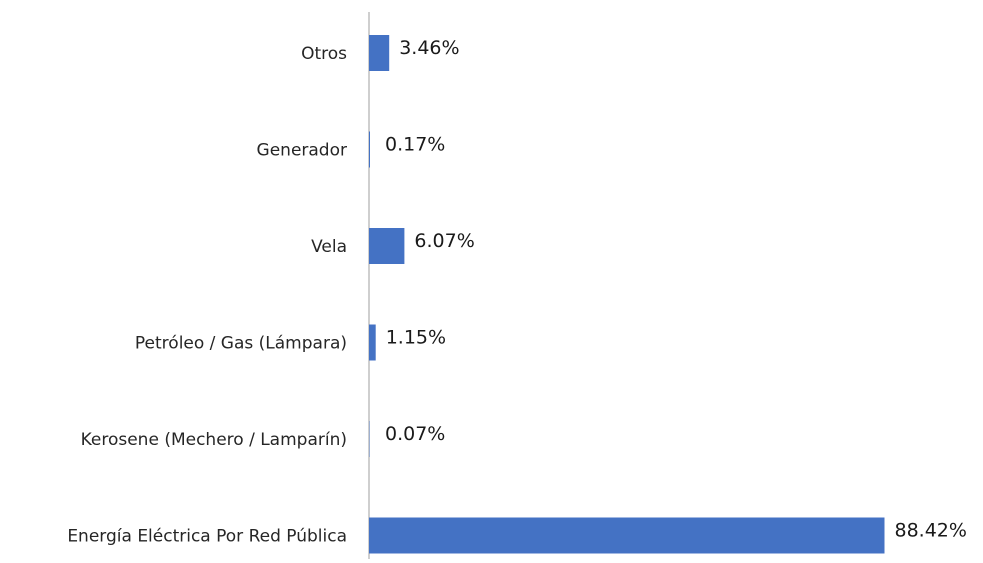 The width and height of the screenshot is (983, 563). What do you see at coordinates (444, 241) in the screenshot?
I see `data-label-2: 6.07%` at bounding box center [444, 241].